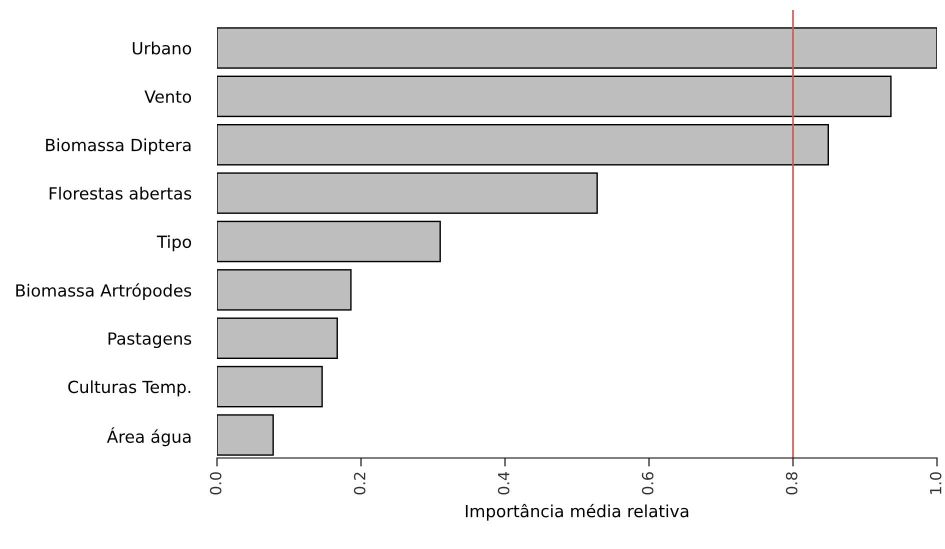 This screenshot has height=549, width=945. What do you see at coordinates (129, 388) in the screenshot?
I see `y-tick-label: Culturas Temp.` at bounding box center [129, 388].